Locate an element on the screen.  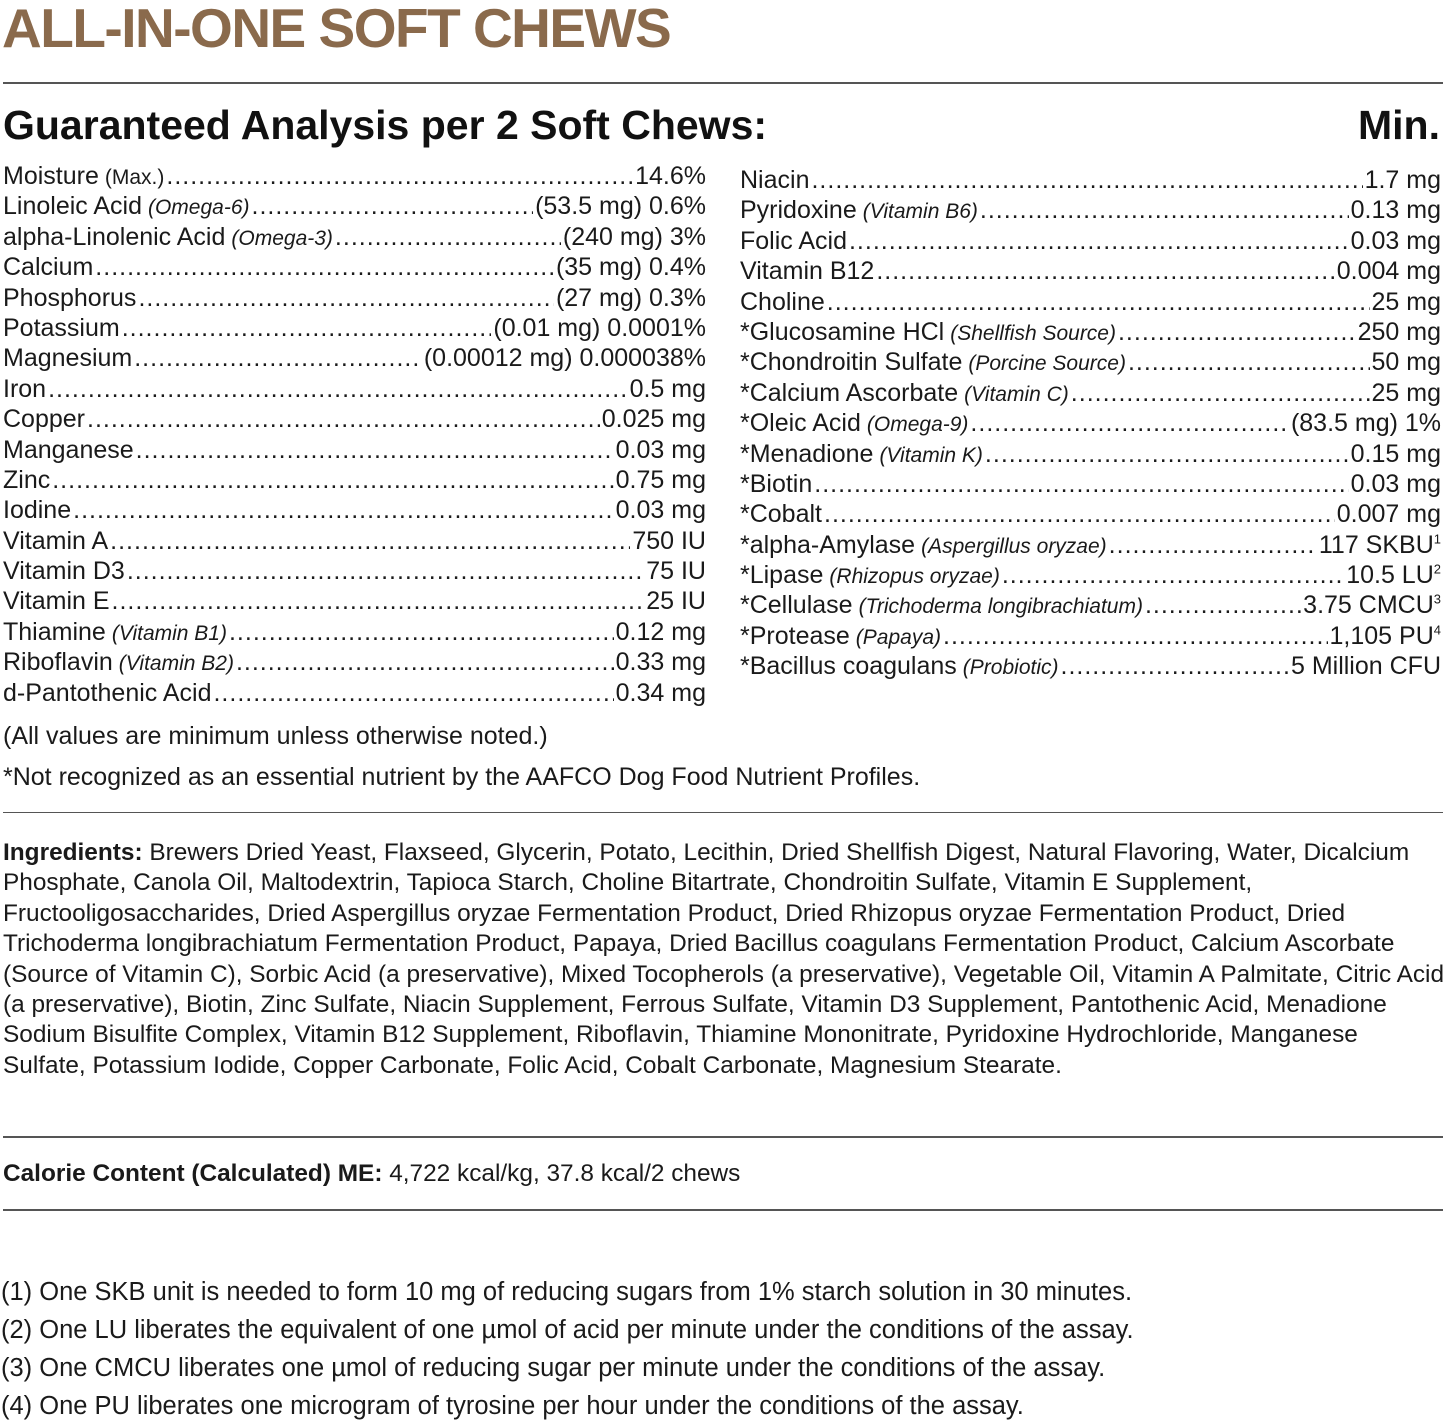
nutrient-value: 0.007 mg is located at coordinates (1389, 514).